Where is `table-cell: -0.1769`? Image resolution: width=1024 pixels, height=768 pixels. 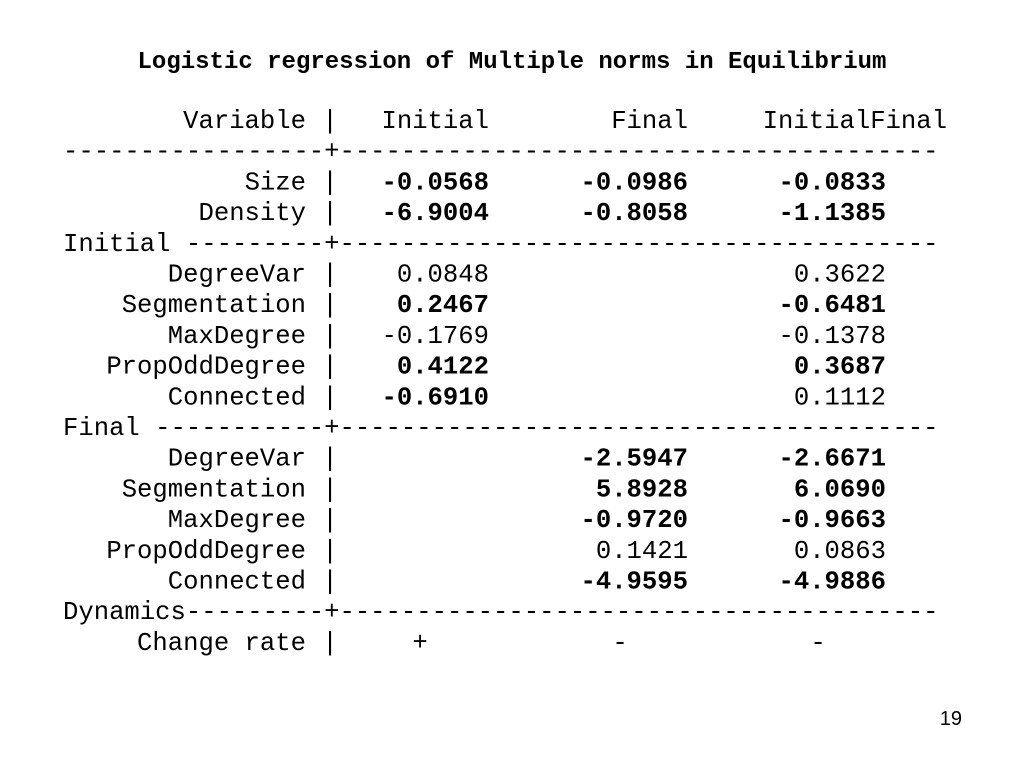
table-cell: -0.1769 is located at coordinates (435, 336).